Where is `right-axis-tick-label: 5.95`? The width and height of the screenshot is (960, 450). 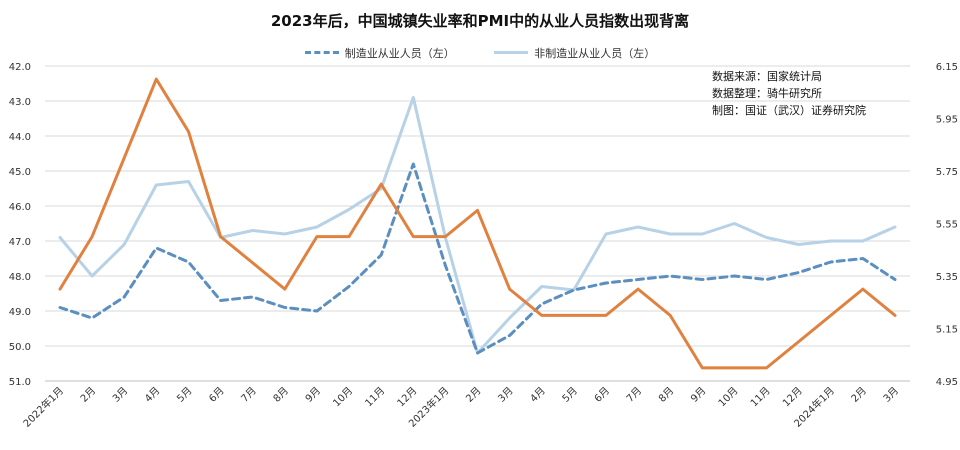 right-axis-tick-label: 5.95 is located at coordinates (947, 120).